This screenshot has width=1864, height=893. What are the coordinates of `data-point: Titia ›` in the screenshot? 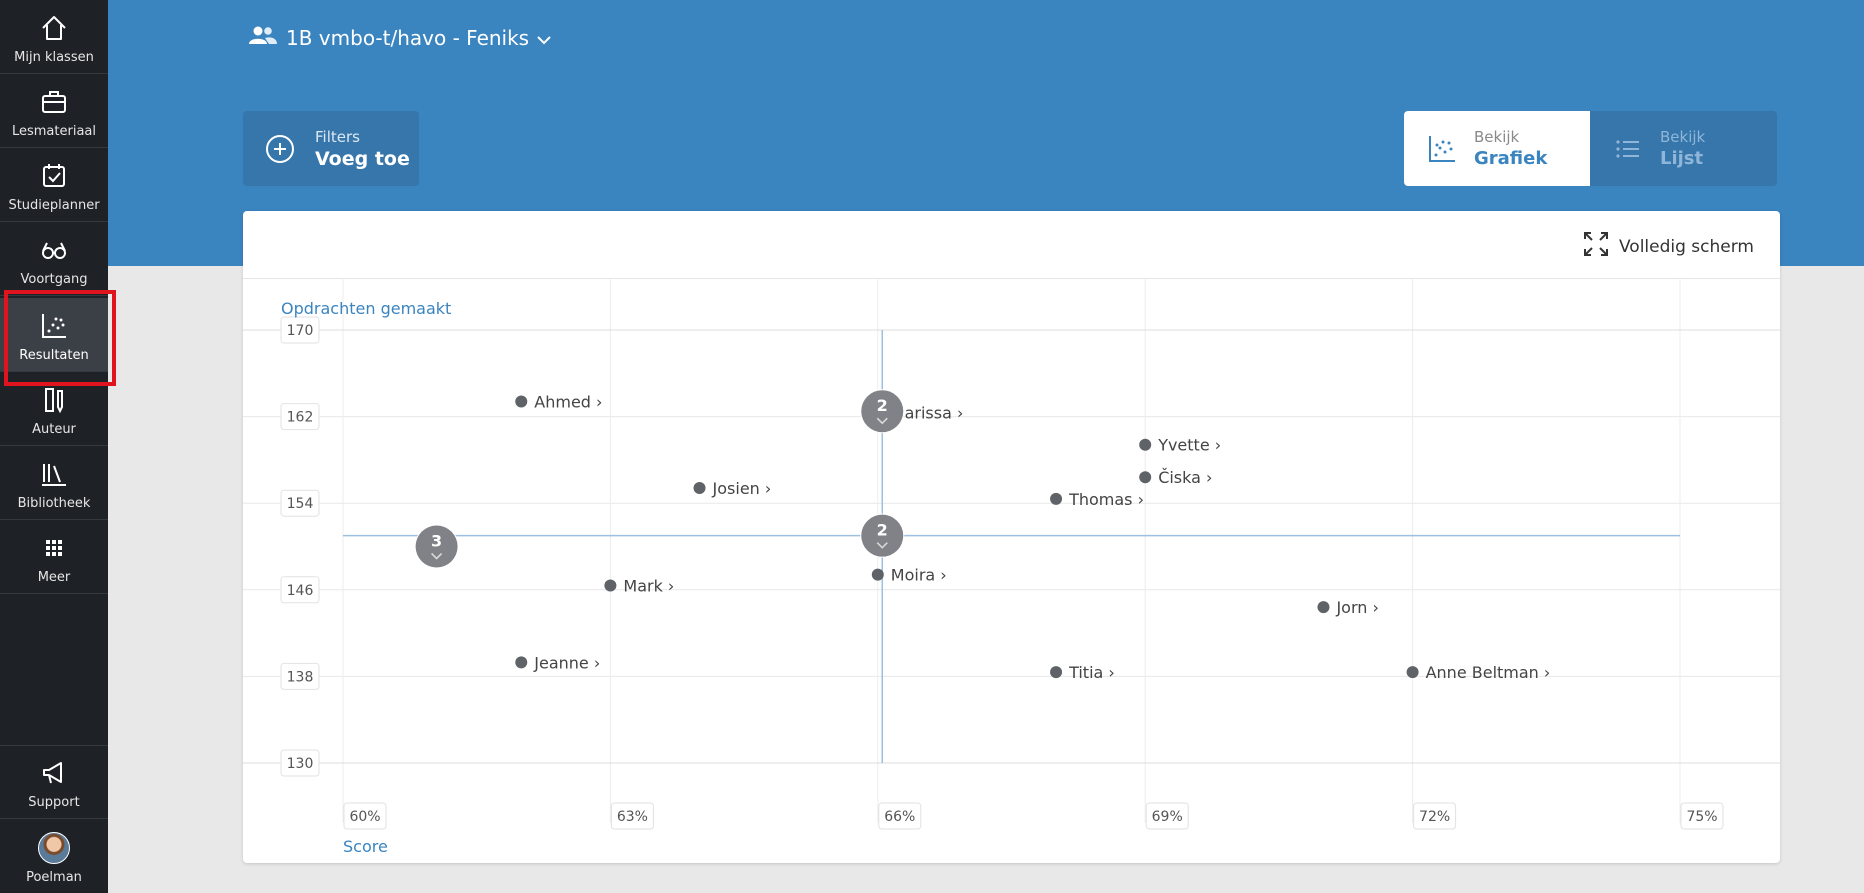 It's located at (1082, 672).